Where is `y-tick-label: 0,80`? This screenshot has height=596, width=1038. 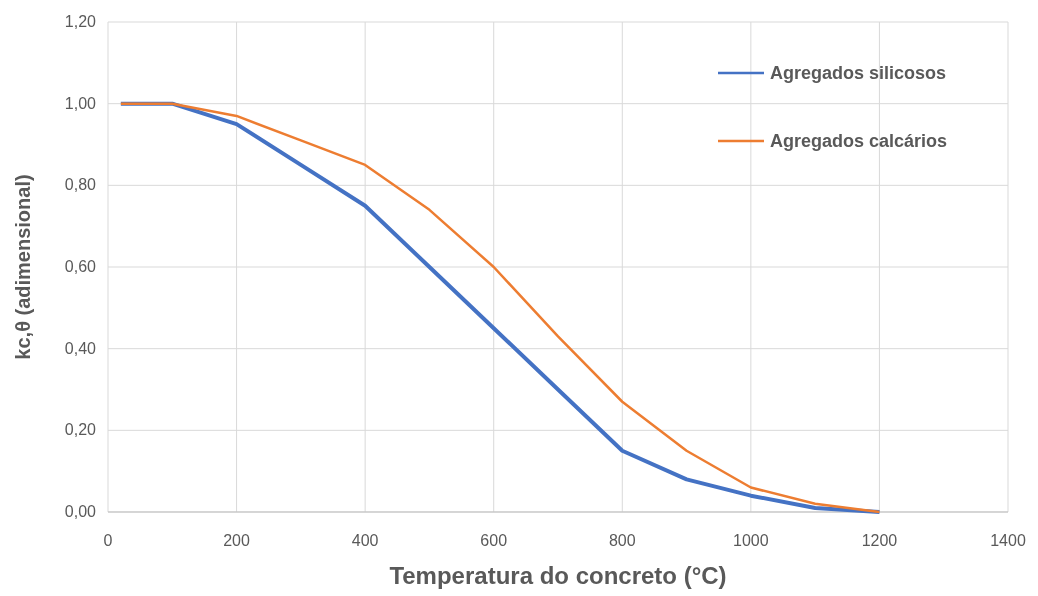 y-tick-label: 0,80 is located at coordinates (80, 185).